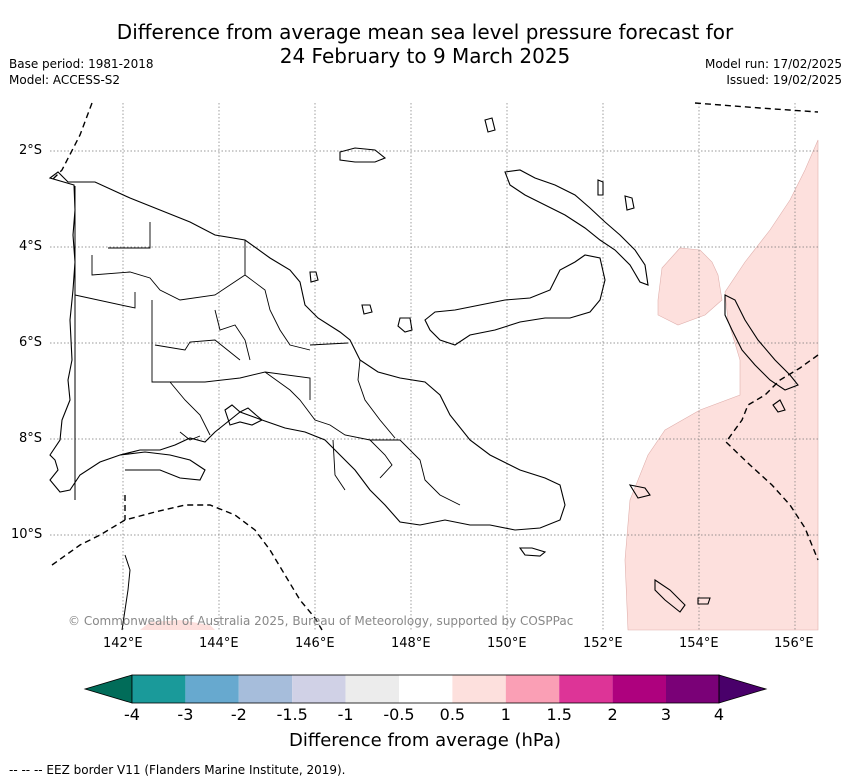 The width and height of the screenshot is (850, 781). What do you see at coordinates (773, 64) in the screenshot?
I see `model-run-text: Model run: 17/02/2025` at bounding box center [773, 64].